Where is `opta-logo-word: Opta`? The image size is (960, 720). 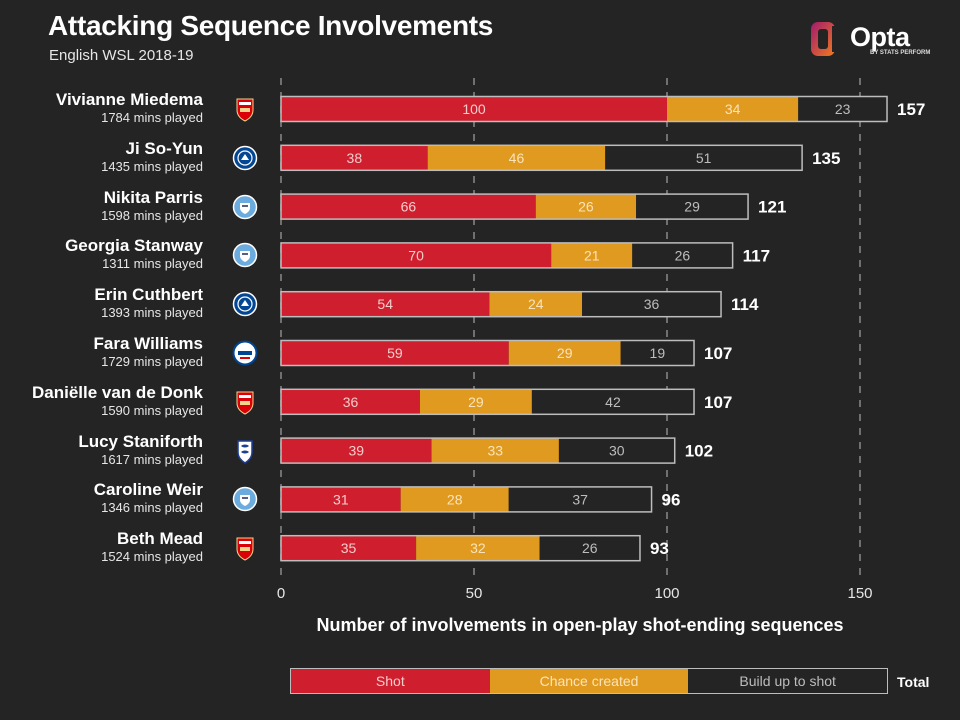
opta-logo-word: Opta is located at coordinates (880, 37).